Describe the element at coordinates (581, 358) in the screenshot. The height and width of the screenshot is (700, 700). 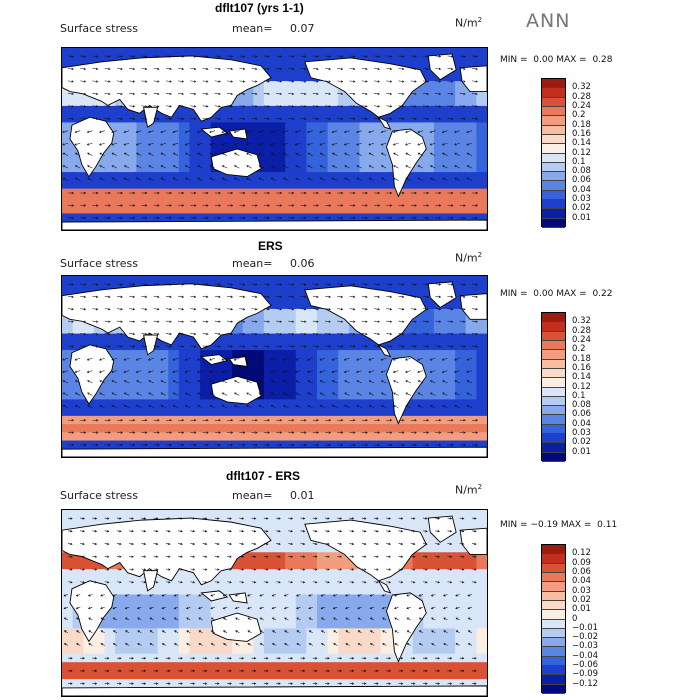
I see `colorbar-level-label: 0.18` at that location.